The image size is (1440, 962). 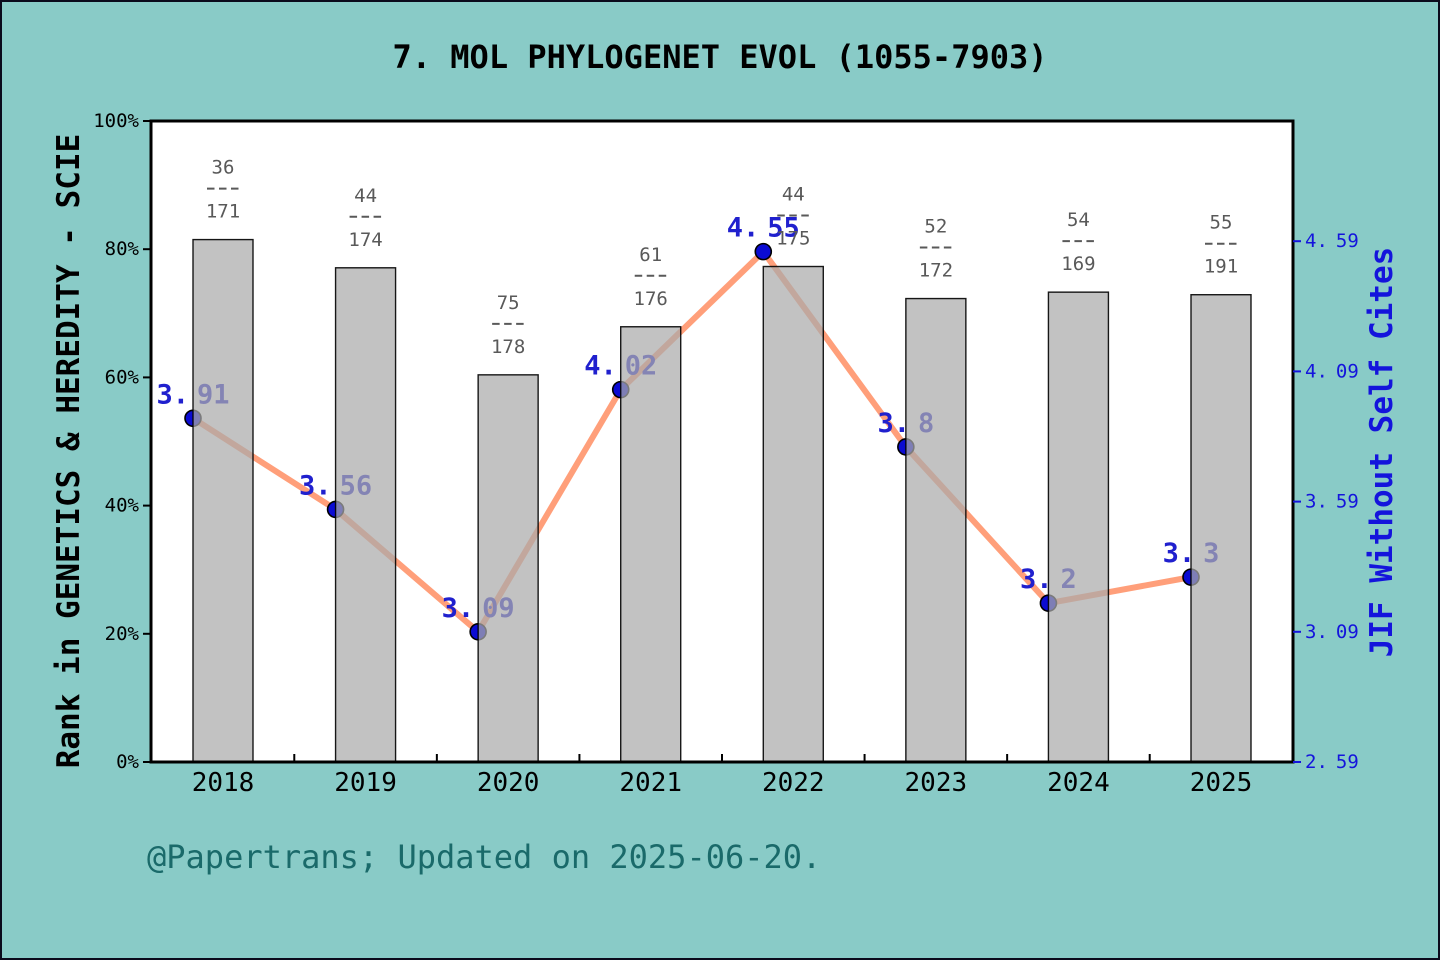 What do you see at coordinates (1078, 527) in the screenshot?
I see `rank-bar-2024` at bounding box center [1078, 527].